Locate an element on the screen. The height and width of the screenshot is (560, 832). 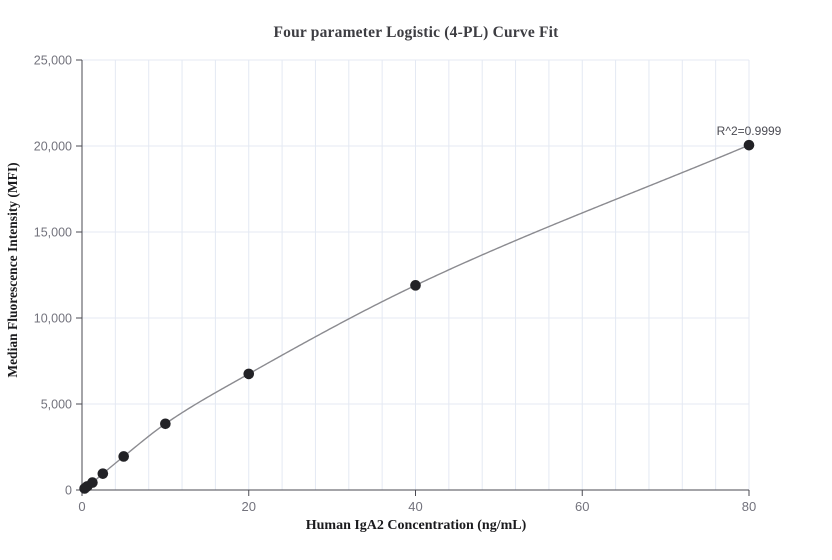
r-squared-annotation: R^2=0.9999 is located at coordinates (749, 131).